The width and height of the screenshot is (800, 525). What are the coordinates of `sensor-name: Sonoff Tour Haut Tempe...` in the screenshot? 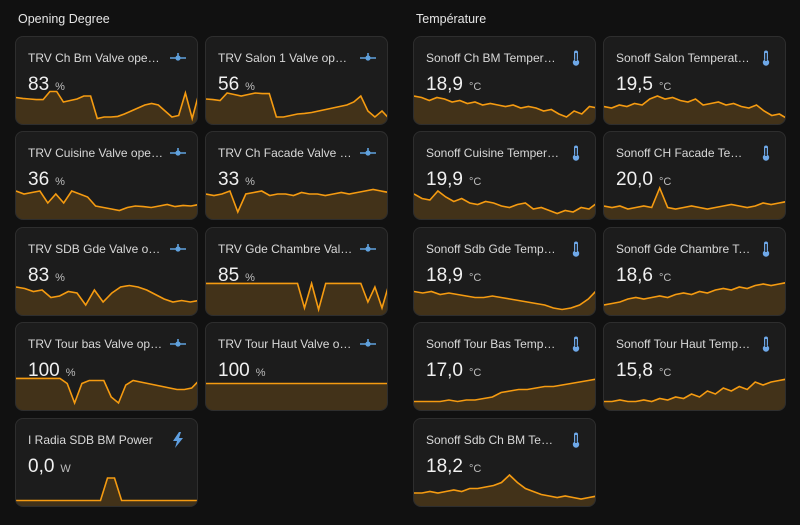 It's located at (683, 344).